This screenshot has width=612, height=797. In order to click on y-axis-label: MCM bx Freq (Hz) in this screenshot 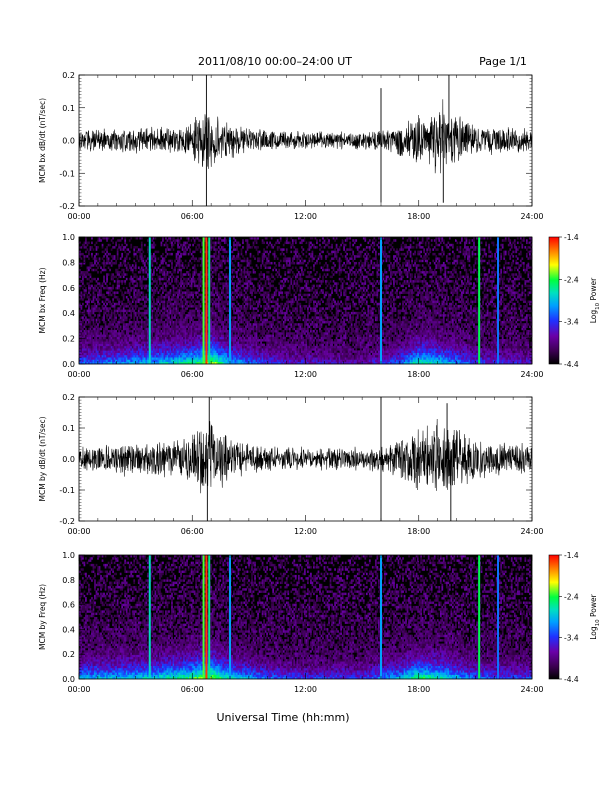, I will do `click(42, 300)`.